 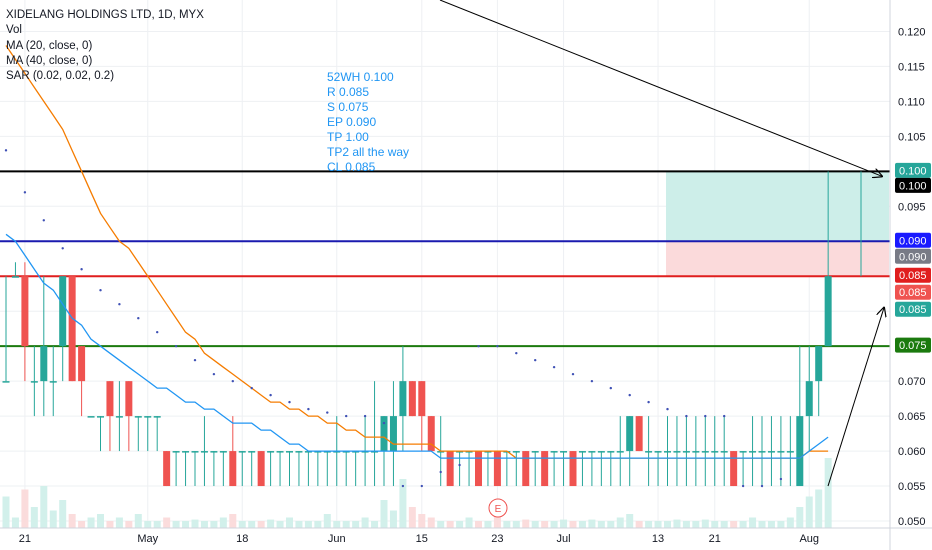 I want to click on y-tick-label: 0.110, so click(x=911, y=102).